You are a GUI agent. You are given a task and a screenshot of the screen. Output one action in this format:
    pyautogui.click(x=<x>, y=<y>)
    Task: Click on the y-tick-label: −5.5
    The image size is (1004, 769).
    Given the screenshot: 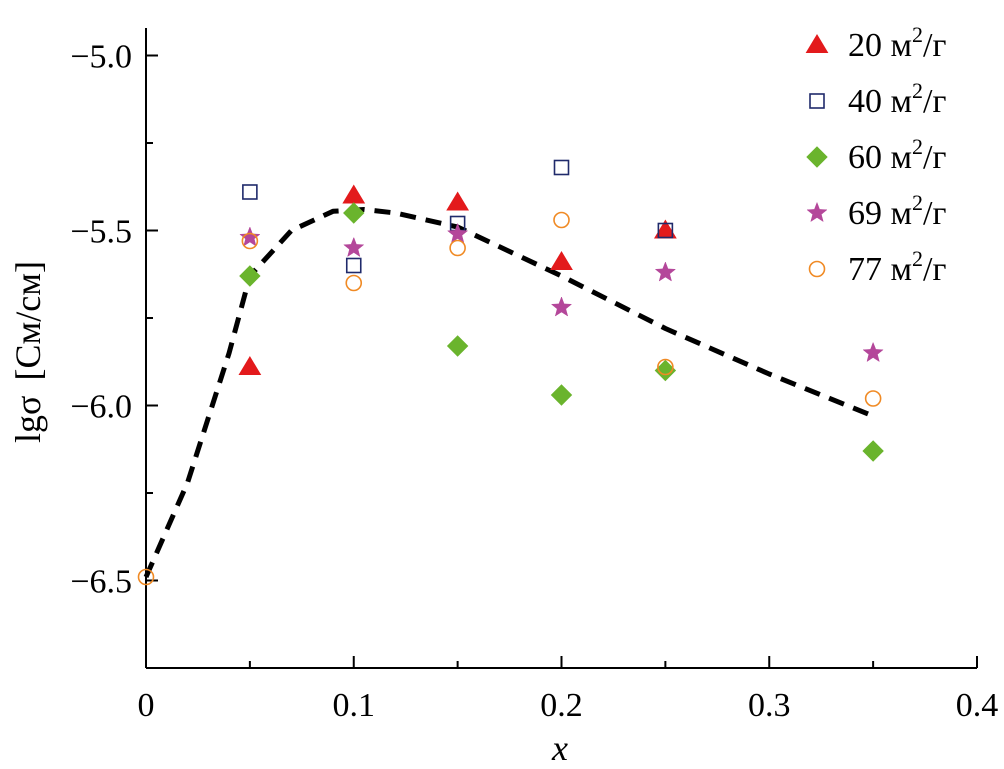 What is the action you would take?
    pyautogui.click(x=101, y=232)
    